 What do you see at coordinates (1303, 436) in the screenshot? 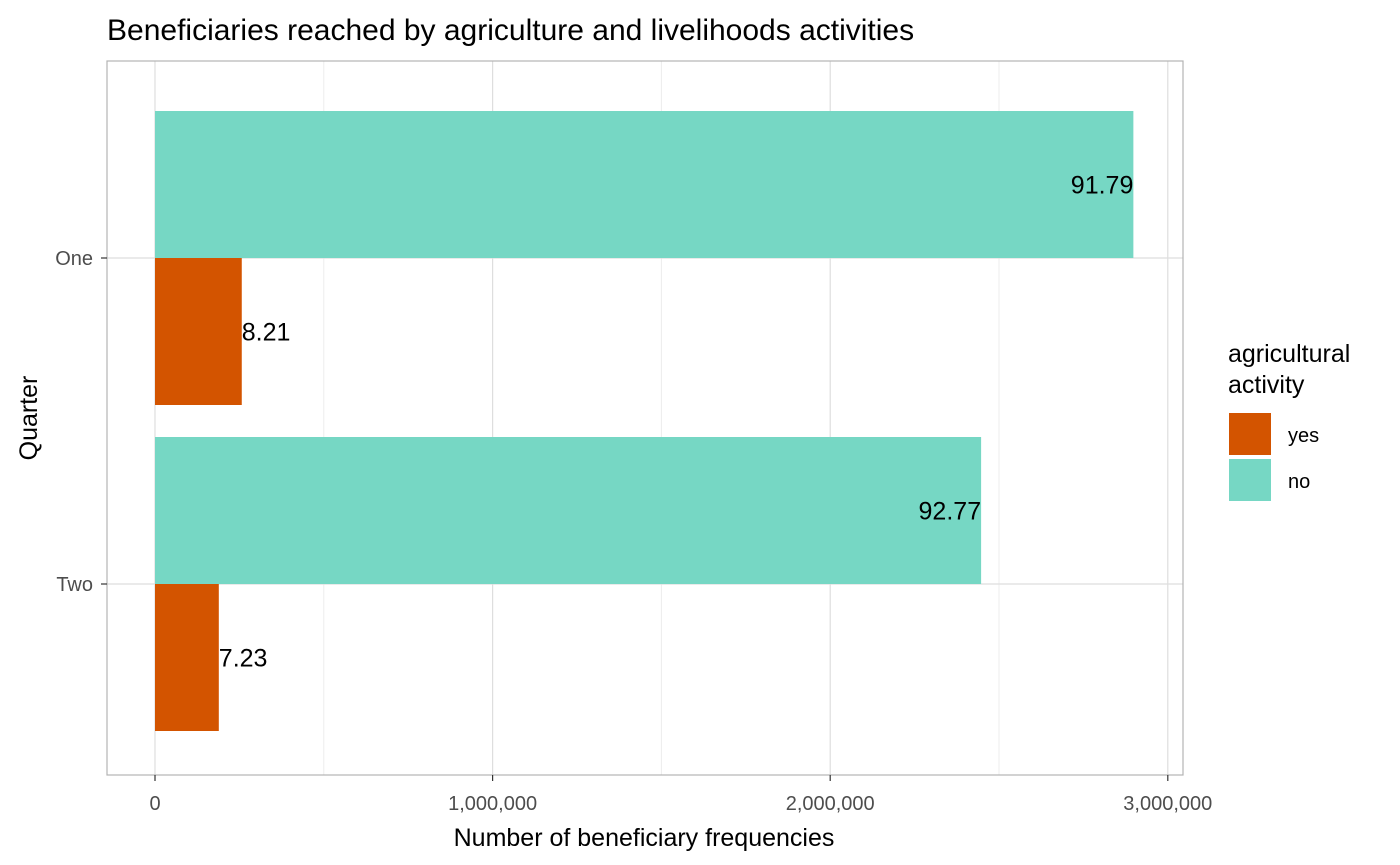
I see `legend-label-yes: yes` at bounding box center [1303, 436].